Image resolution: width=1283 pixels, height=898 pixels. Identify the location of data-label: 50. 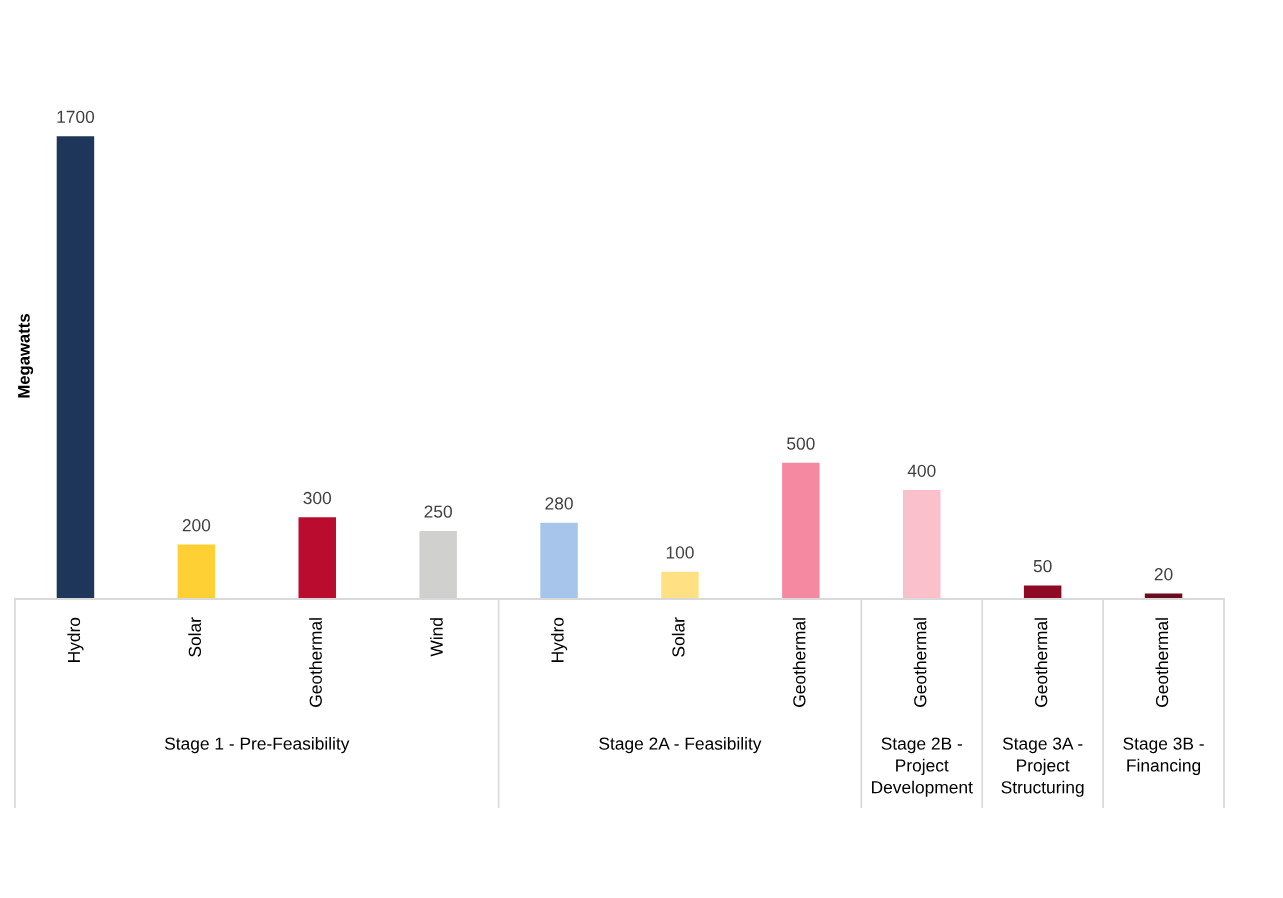
(1042, 566).